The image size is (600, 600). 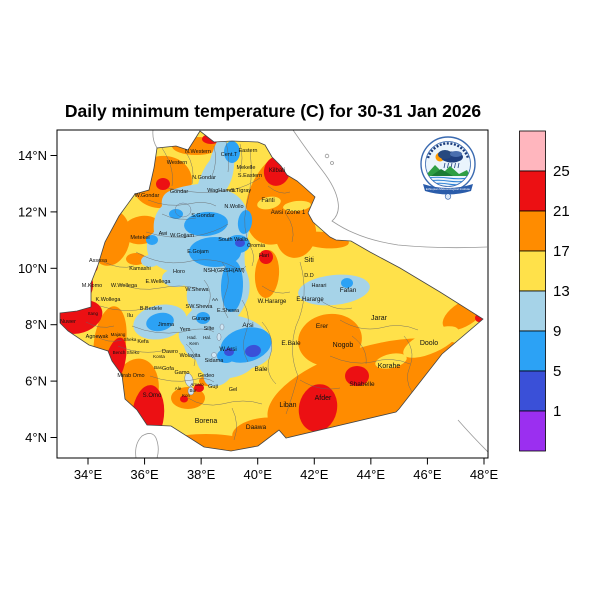 I want to click on zone-label: N.Gondar, so click(x=204, y=178).